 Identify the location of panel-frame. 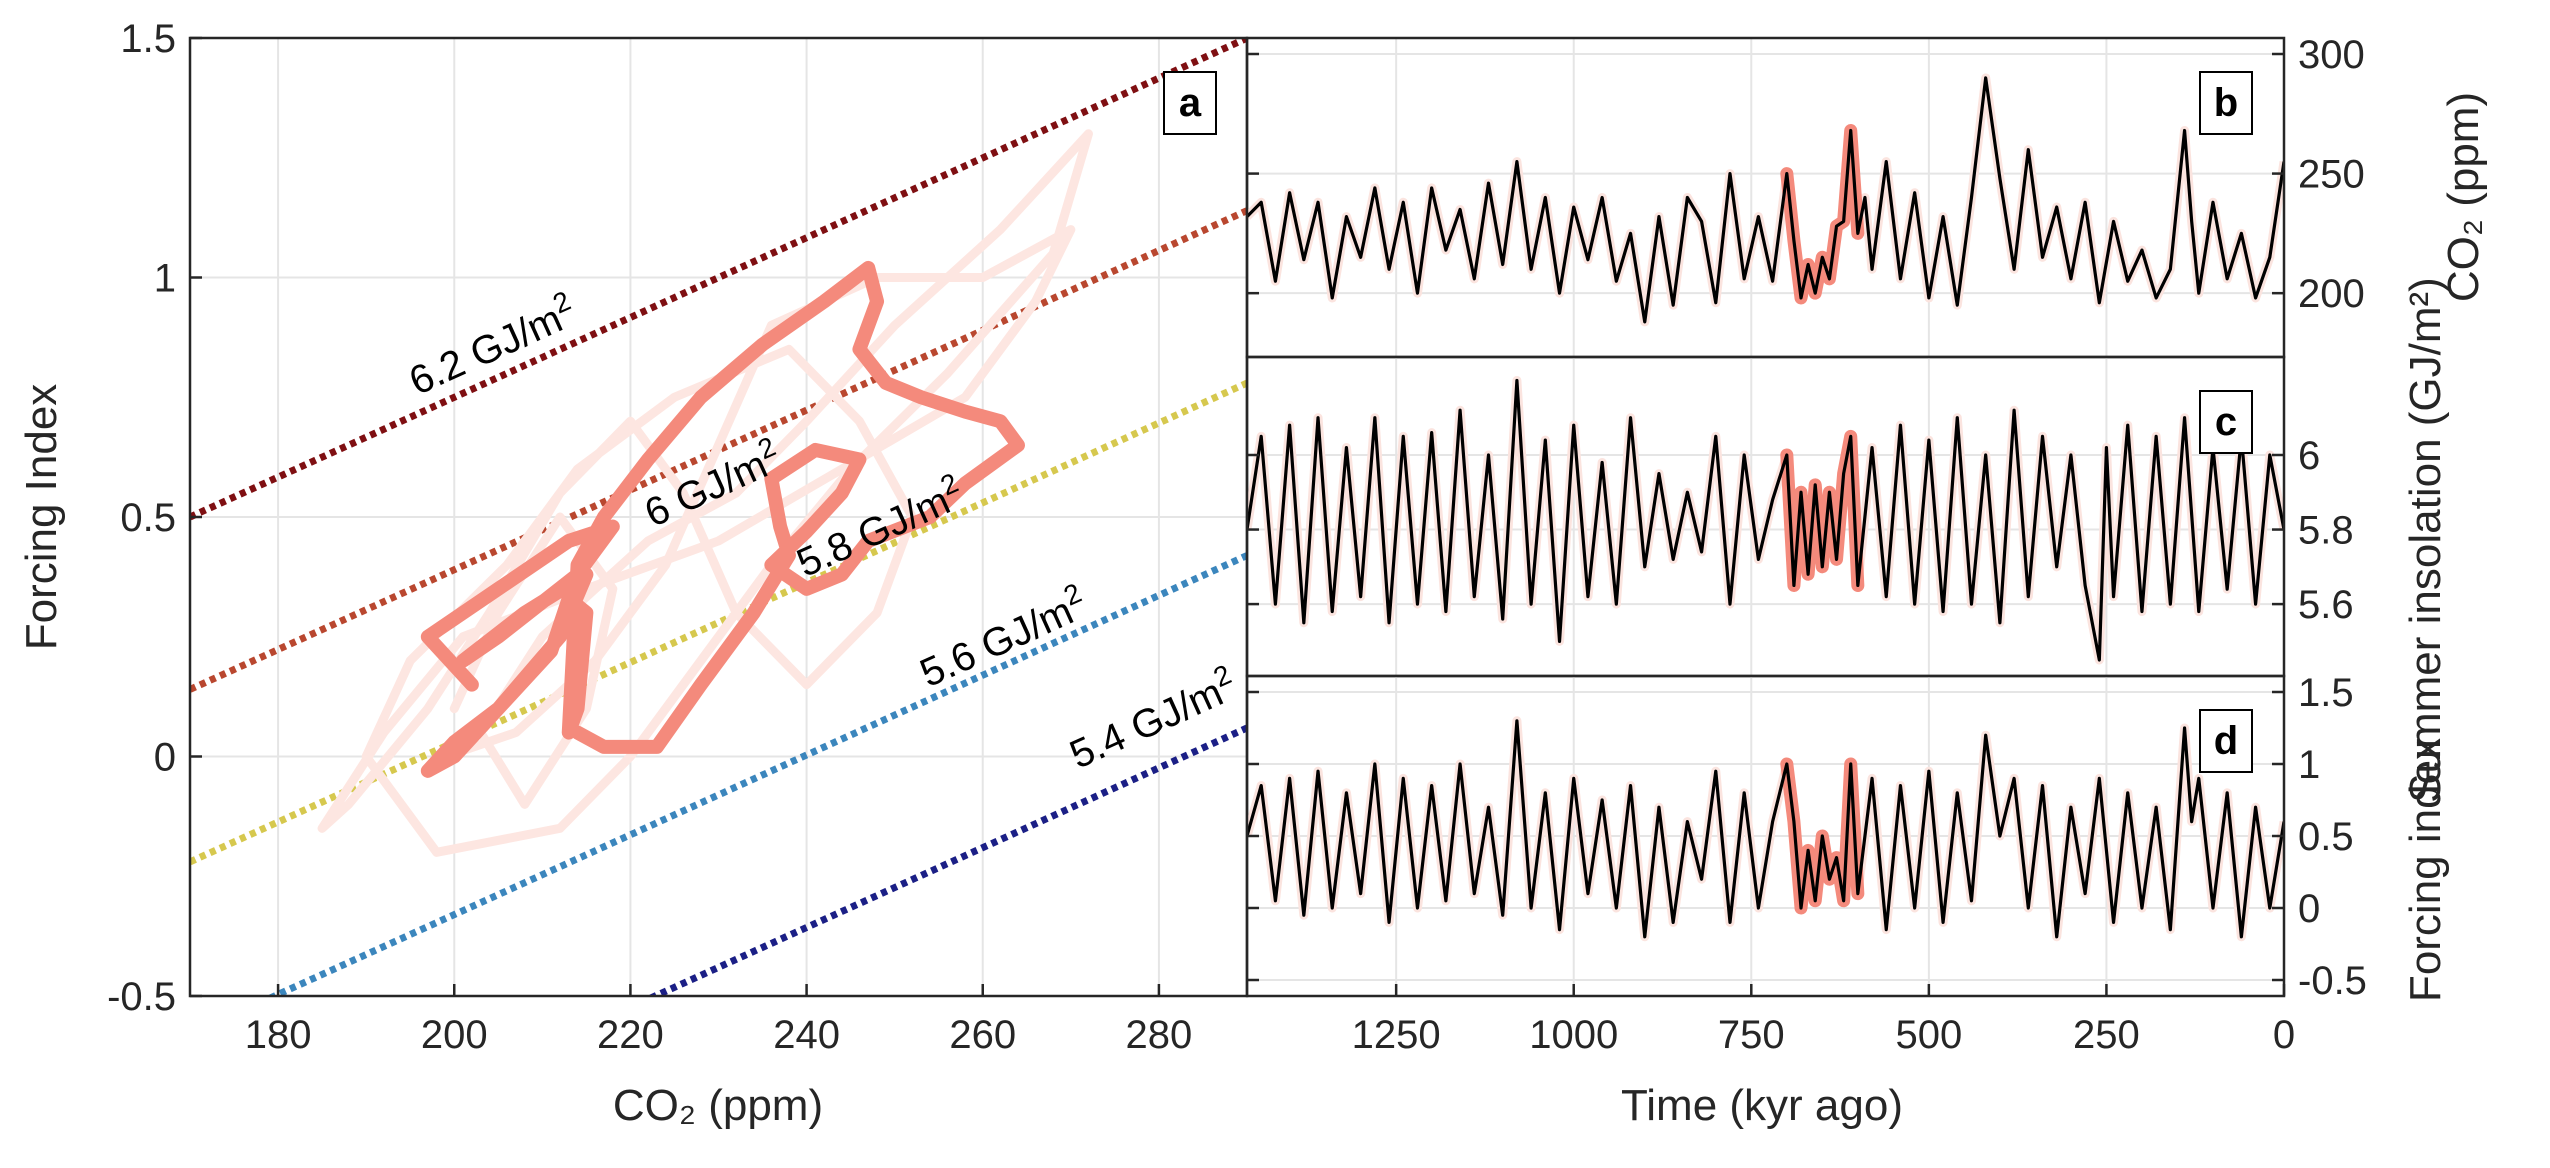
(1765, 197).